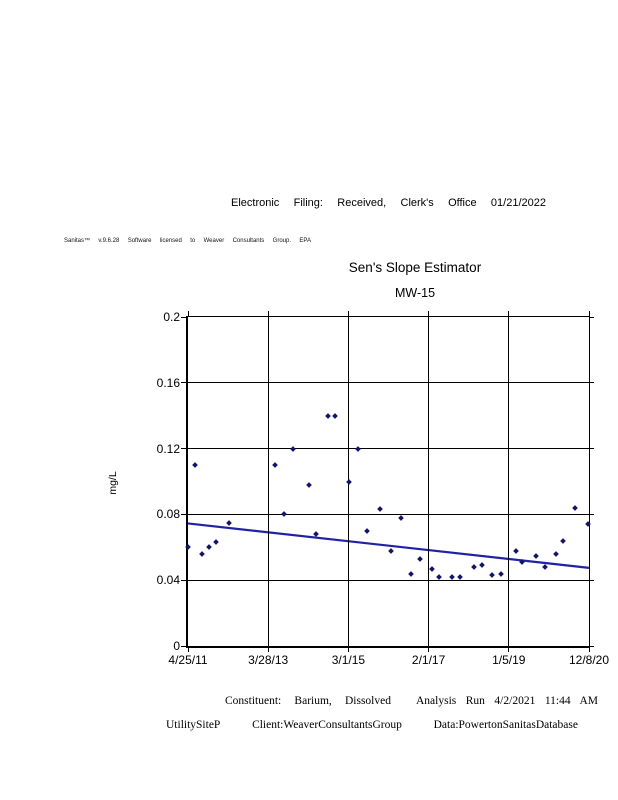  What do you see at coordinates (113, 483) in the screenshot?
I see `y-axis-label: mg/L` at bounding box center [113, 483].